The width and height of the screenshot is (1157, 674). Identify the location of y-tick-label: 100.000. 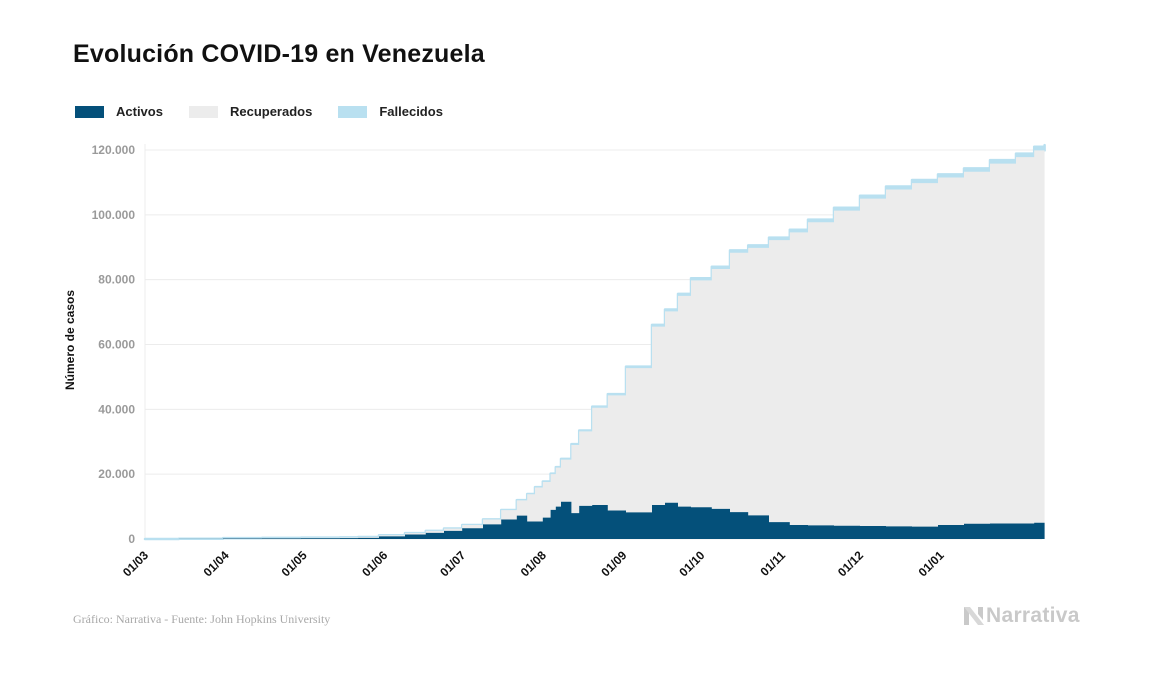
(114, 215).